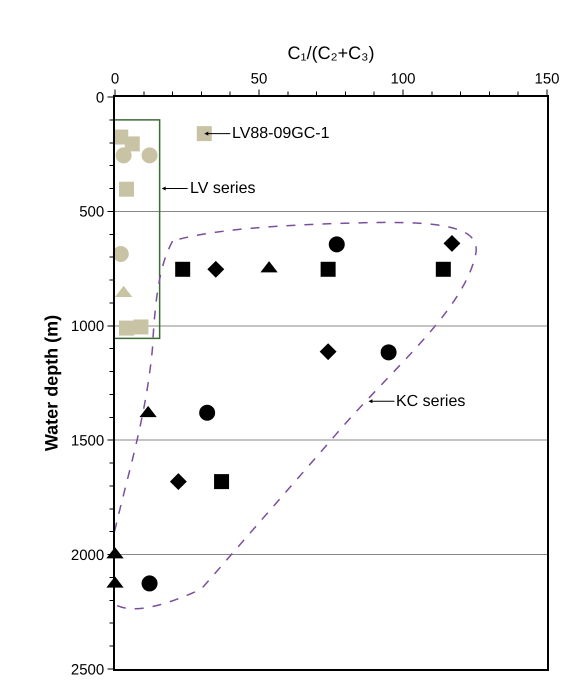 The image size is (569, 681). What do you see at coordinates (100, 97) in the screenshot?
I see `y-tick-label: 0` at bounding box center [100, 97].